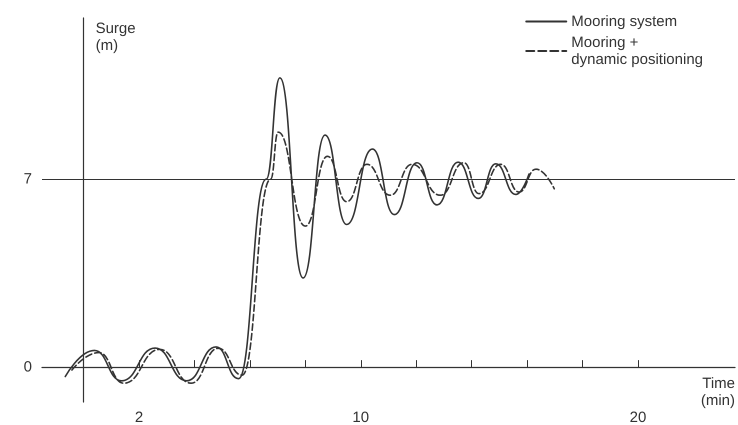 This screenshot has height=425, width=738. I want to click on x-tick-label: 20, so click(638, 417).